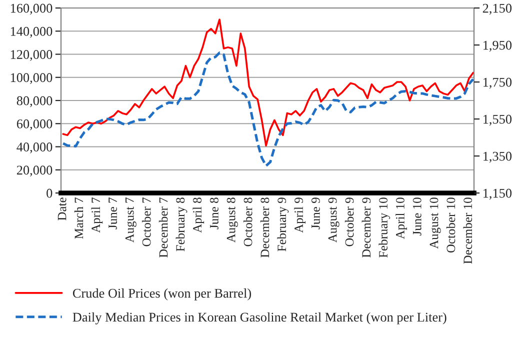  I want to click on x-tick-label: August 9, so click(334, 220).